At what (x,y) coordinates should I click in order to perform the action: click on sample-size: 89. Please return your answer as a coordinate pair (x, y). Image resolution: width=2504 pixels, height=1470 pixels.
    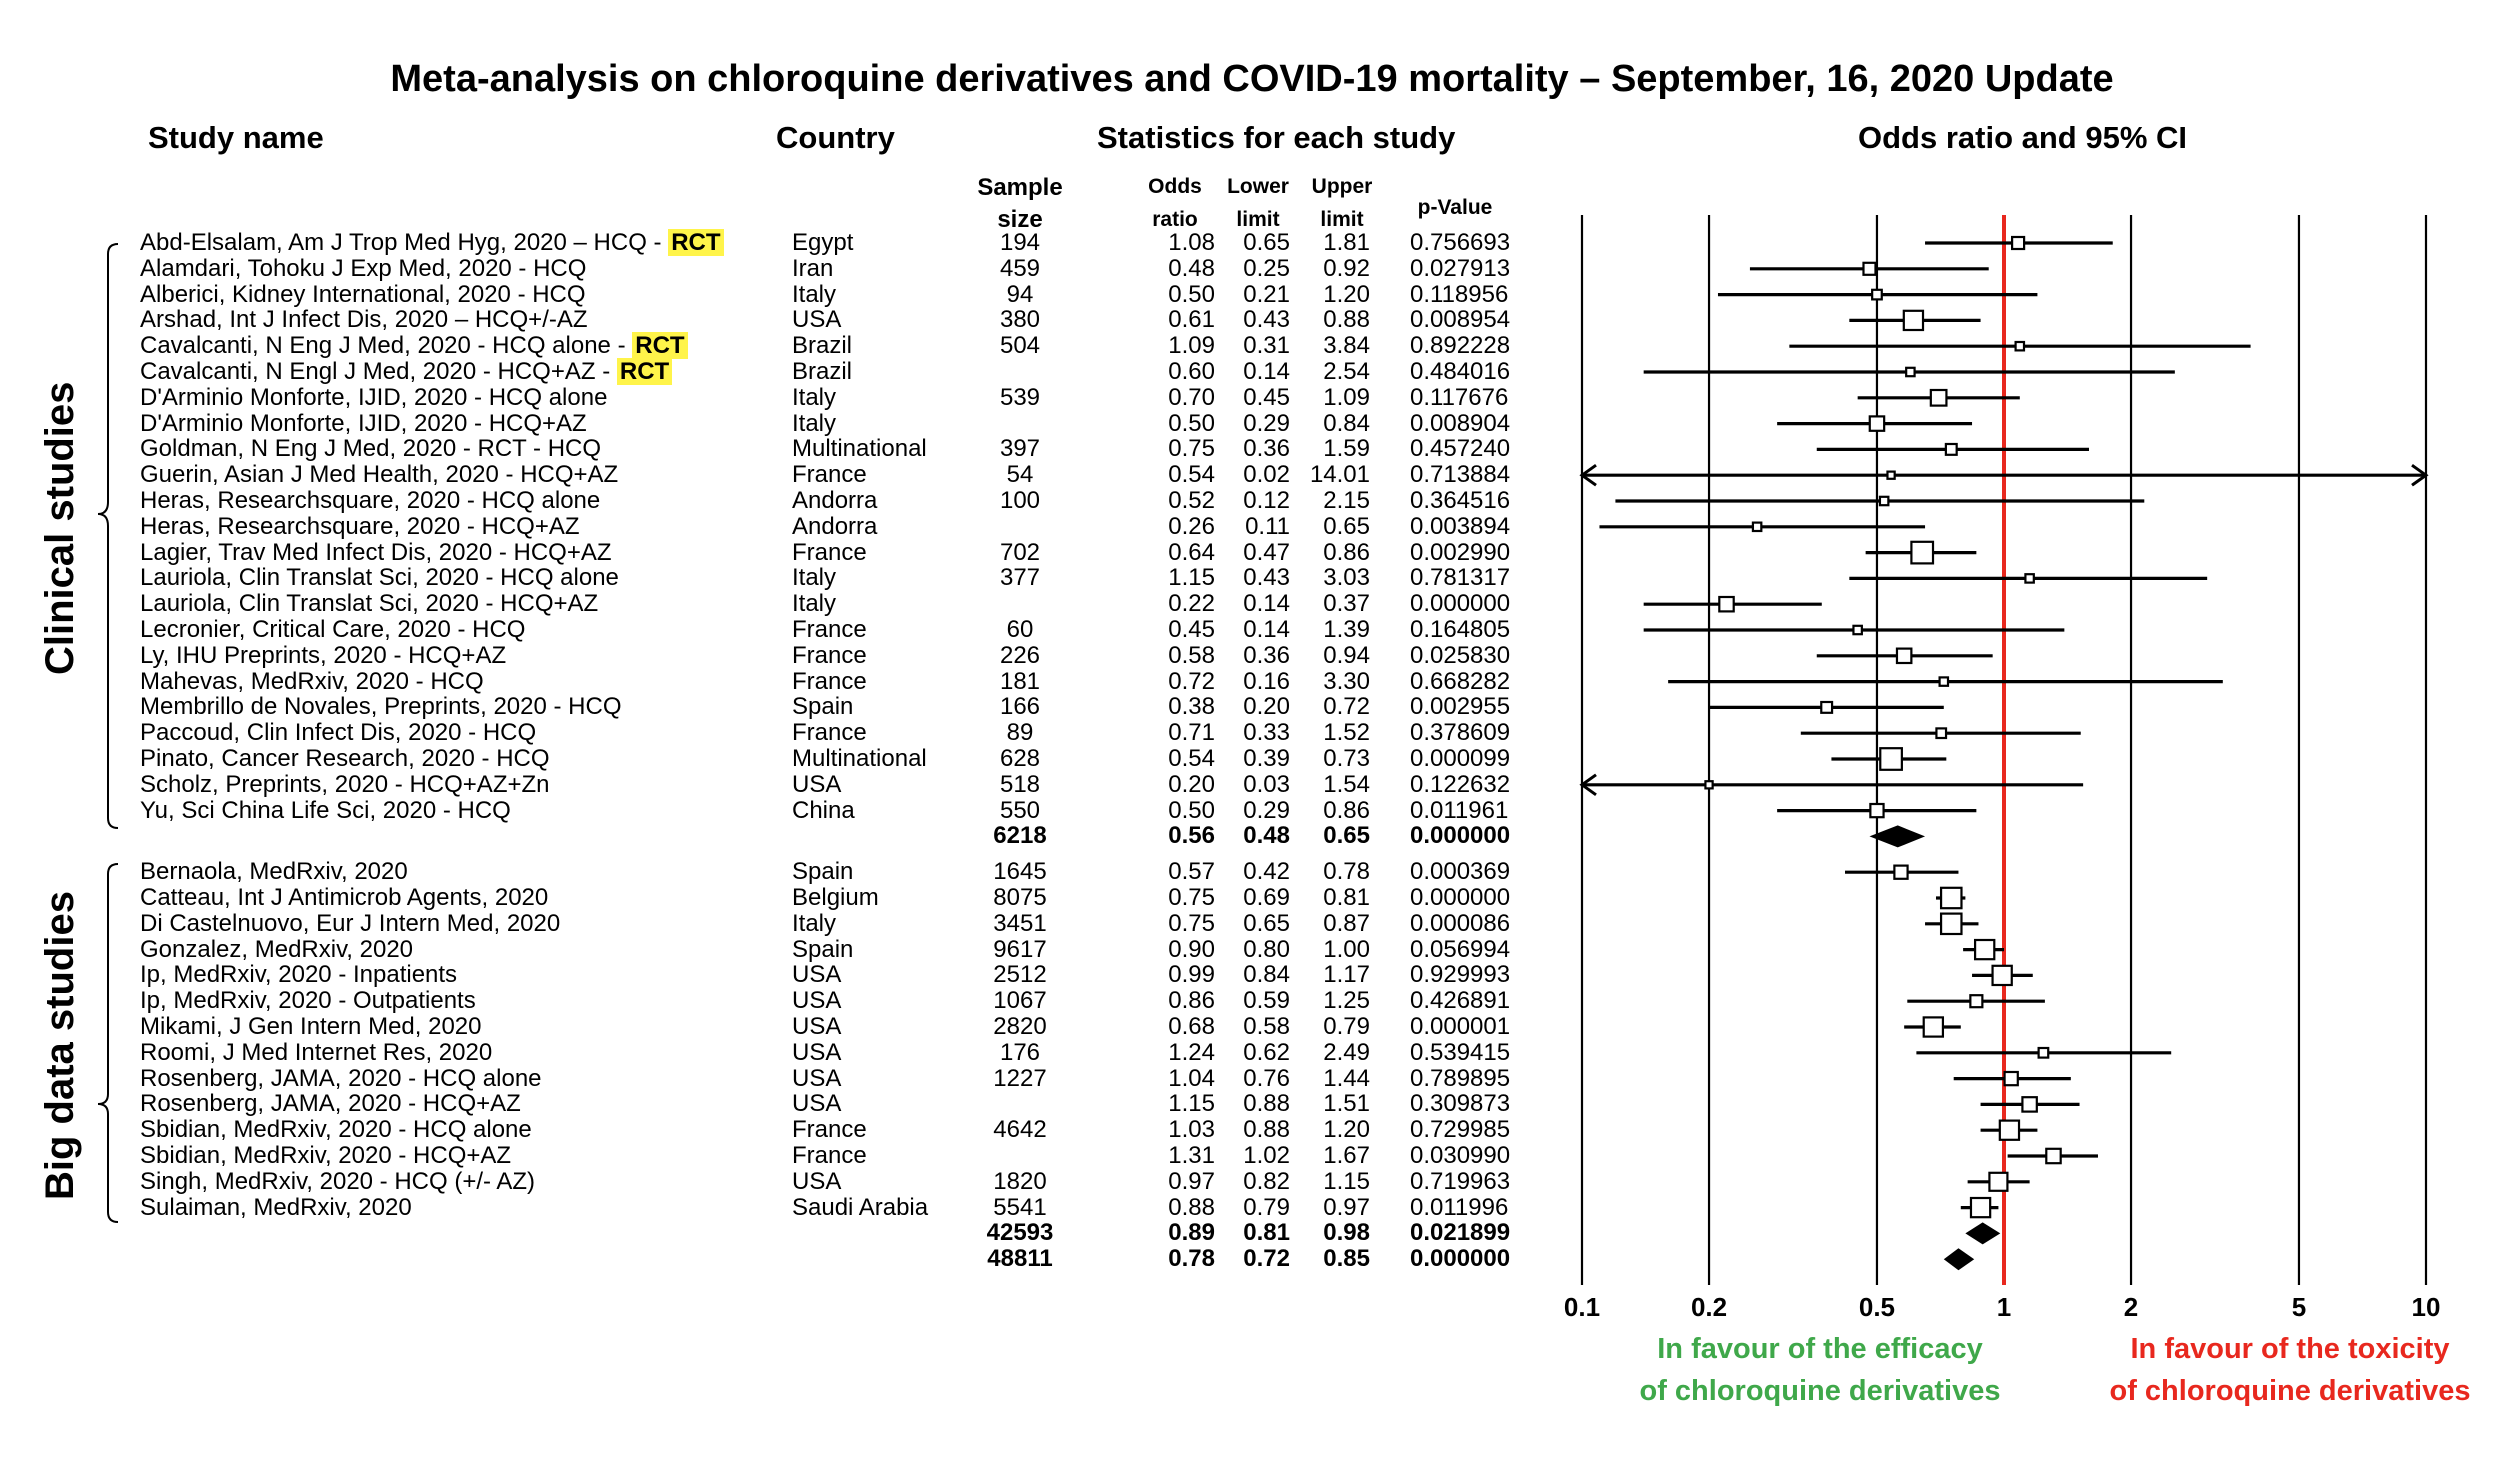
    Looking at the image, I should click on (1020, 733).